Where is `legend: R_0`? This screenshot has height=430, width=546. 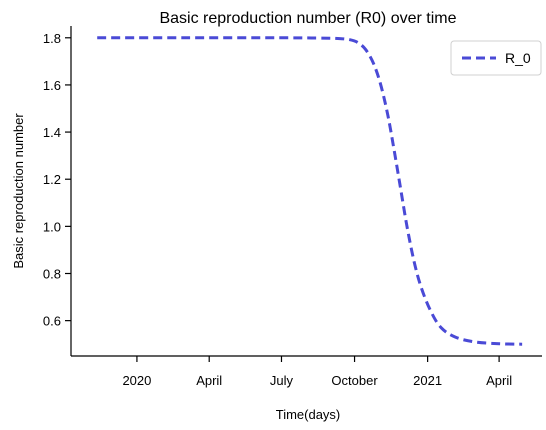 legend: R_0 is located at coordinates (496, 58).